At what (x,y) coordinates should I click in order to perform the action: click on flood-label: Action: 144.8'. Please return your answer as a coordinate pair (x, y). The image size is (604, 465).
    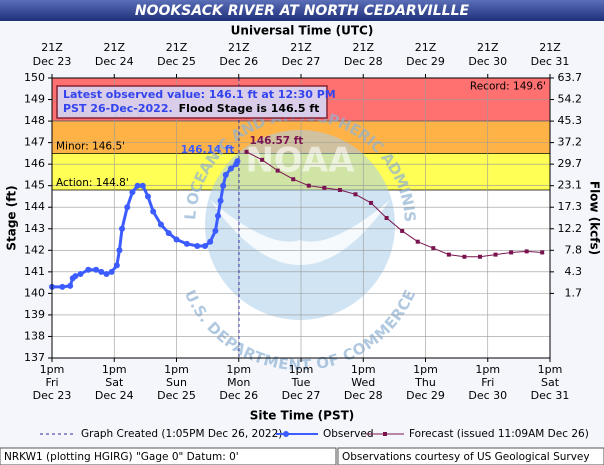
    Looking at the image, I should click on (92, 183).